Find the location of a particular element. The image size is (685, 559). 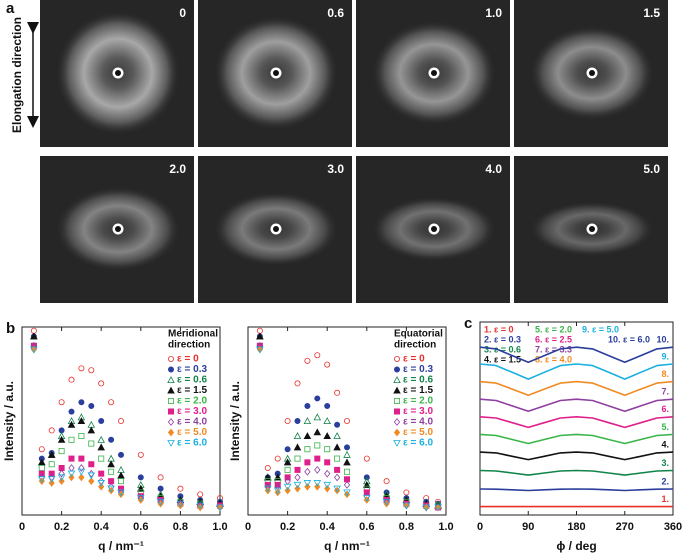

line-label: 6. is located at coordinates (665, 409).